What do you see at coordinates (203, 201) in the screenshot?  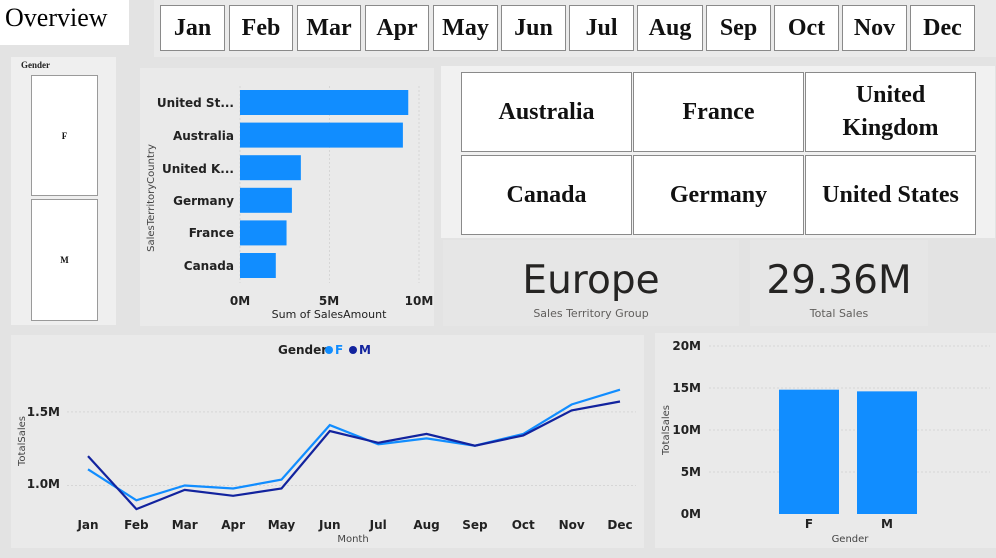 I see `bar-category-label: Germany` at bounding box center [203, 201].